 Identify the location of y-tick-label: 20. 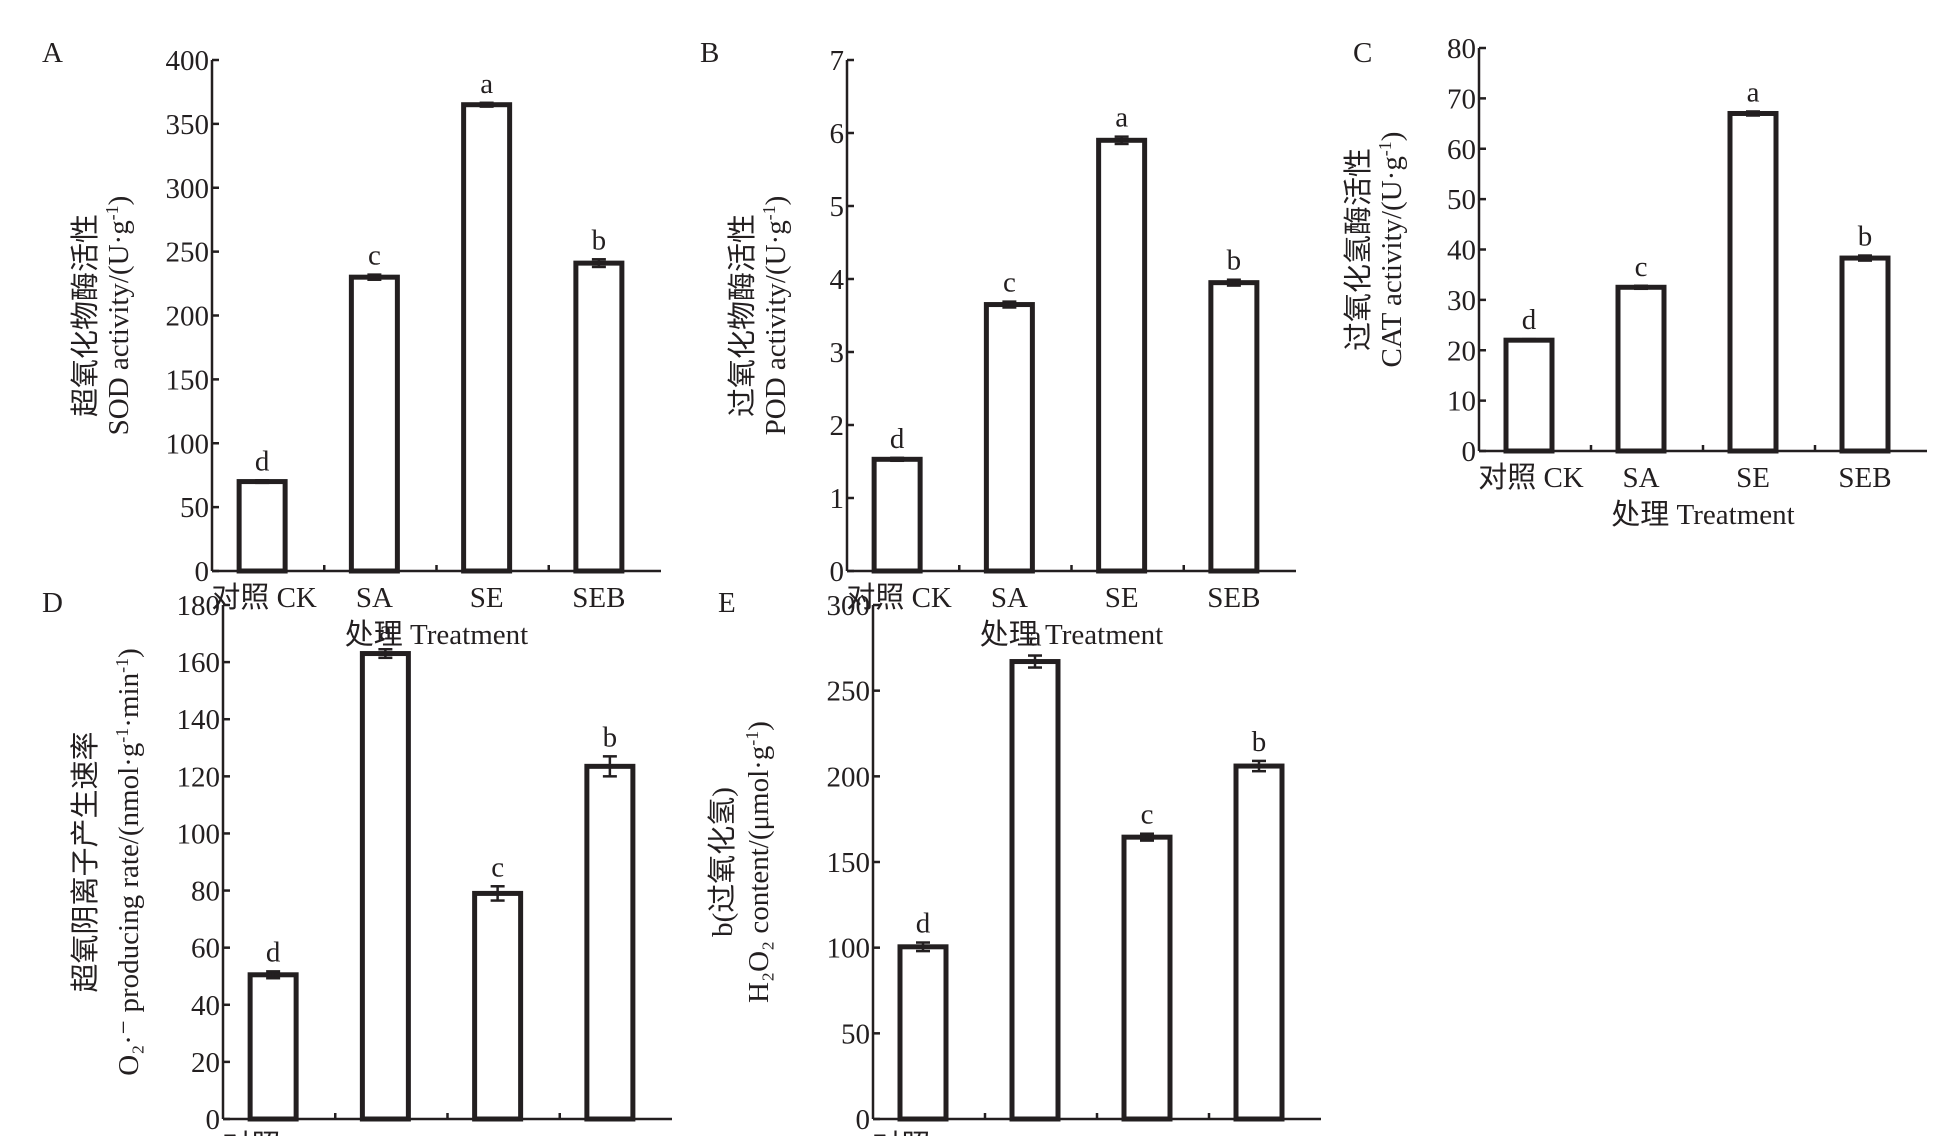
(1461, 351).